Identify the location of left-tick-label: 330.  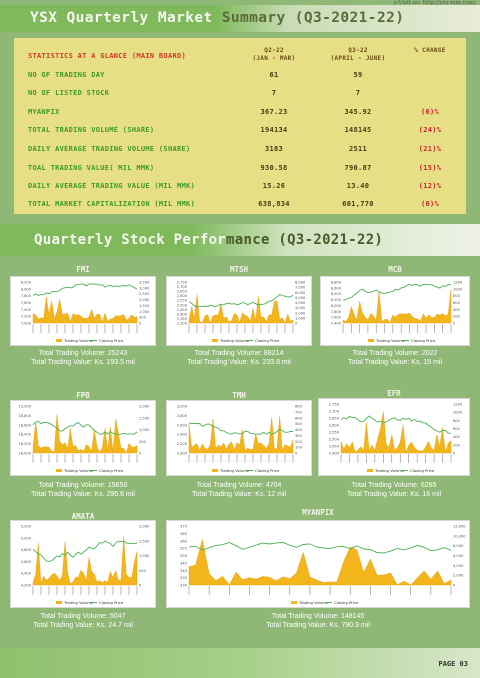
(184, 586).